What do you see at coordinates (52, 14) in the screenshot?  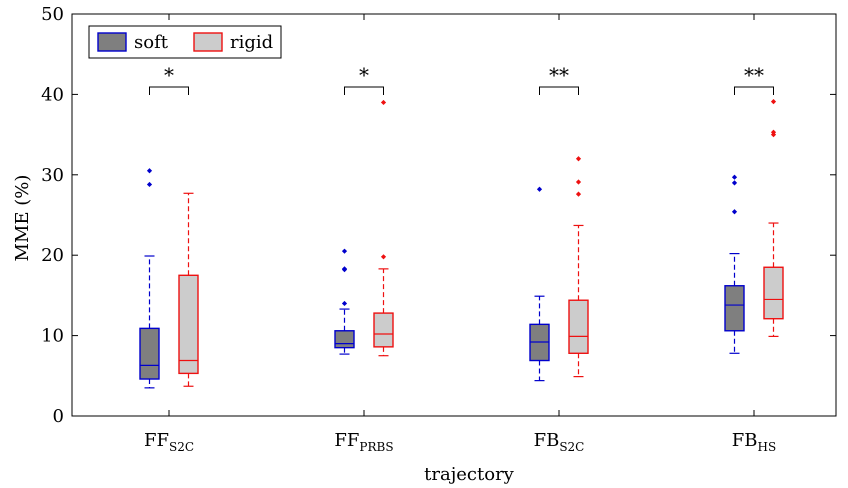 I see `y-tick-label: 50` at bounding box center [52, 14].